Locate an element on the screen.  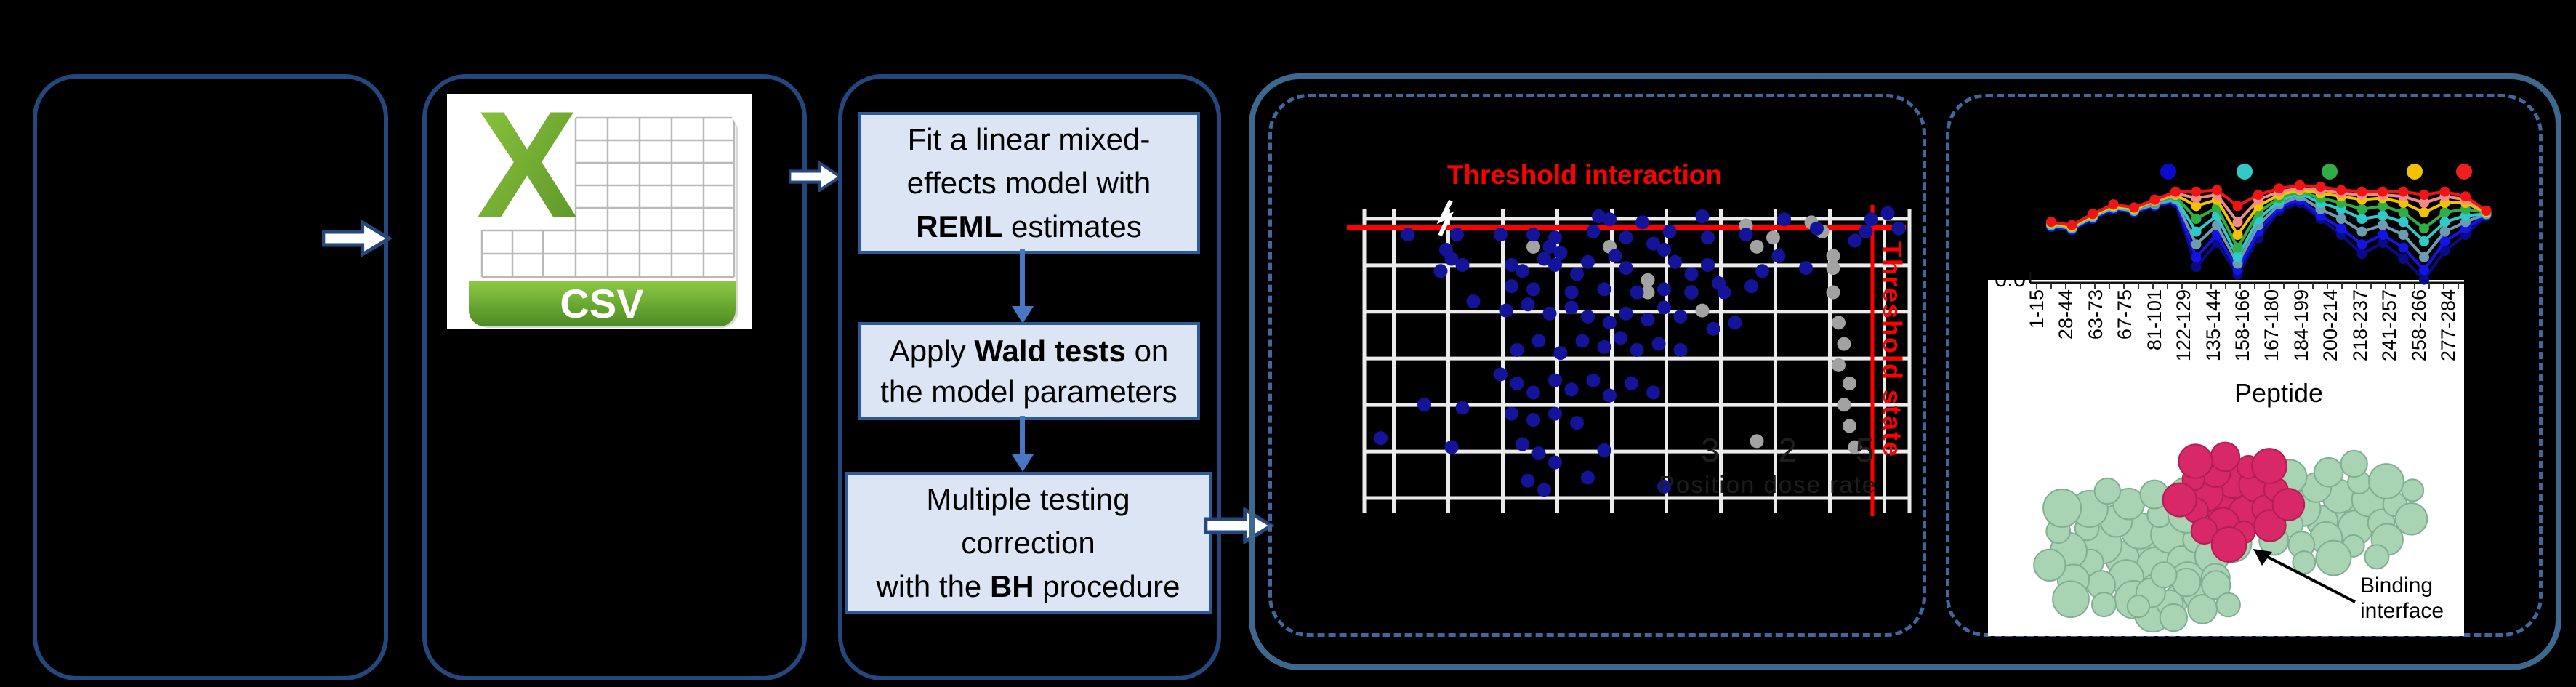
threshold-scatter-plot is located at coordinates (1629, 357).